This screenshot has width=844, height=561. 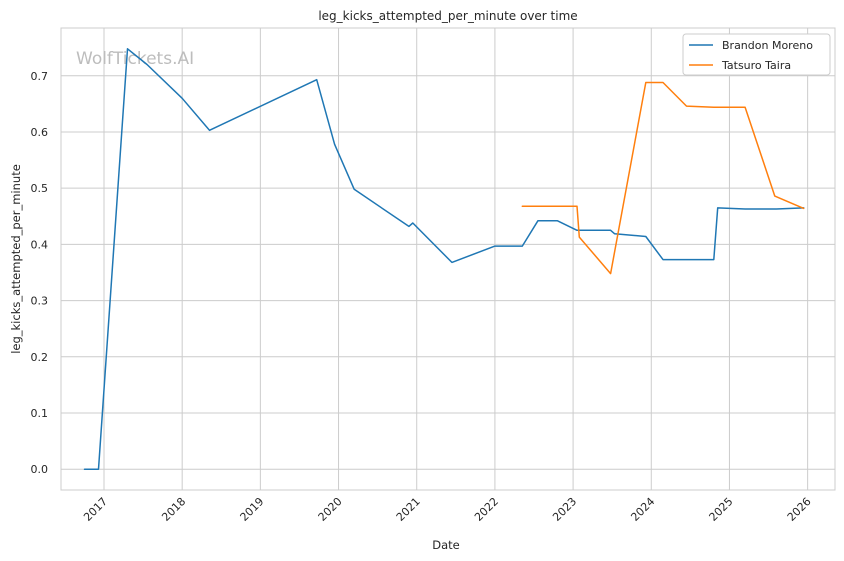 I want to click on series-line-tatsuro-taira, so click(x=663, y=178).